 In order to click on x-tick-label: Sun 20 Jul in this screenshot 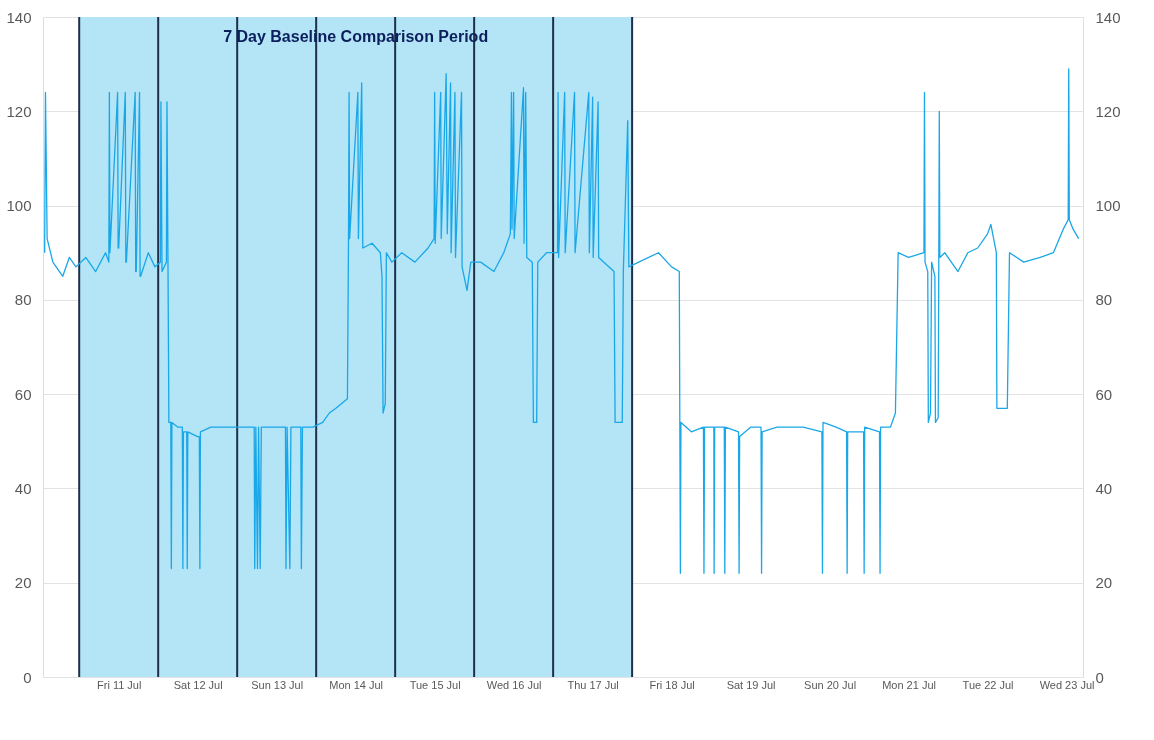, I will do `click(830, 684)`.